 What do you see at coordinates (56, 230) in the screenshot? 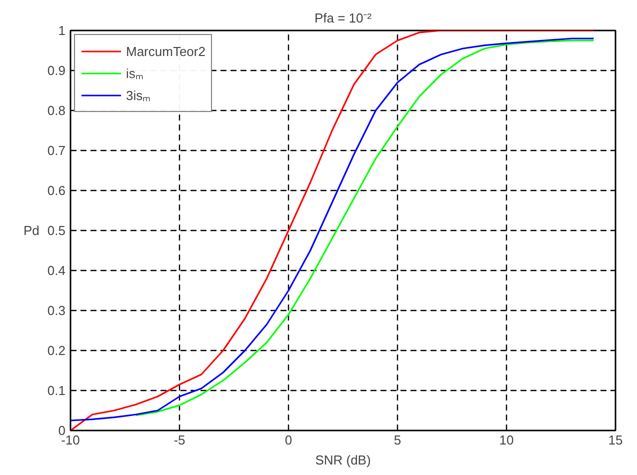
I see `y-tick-label: 0.5` at bounding box center [56, 230].